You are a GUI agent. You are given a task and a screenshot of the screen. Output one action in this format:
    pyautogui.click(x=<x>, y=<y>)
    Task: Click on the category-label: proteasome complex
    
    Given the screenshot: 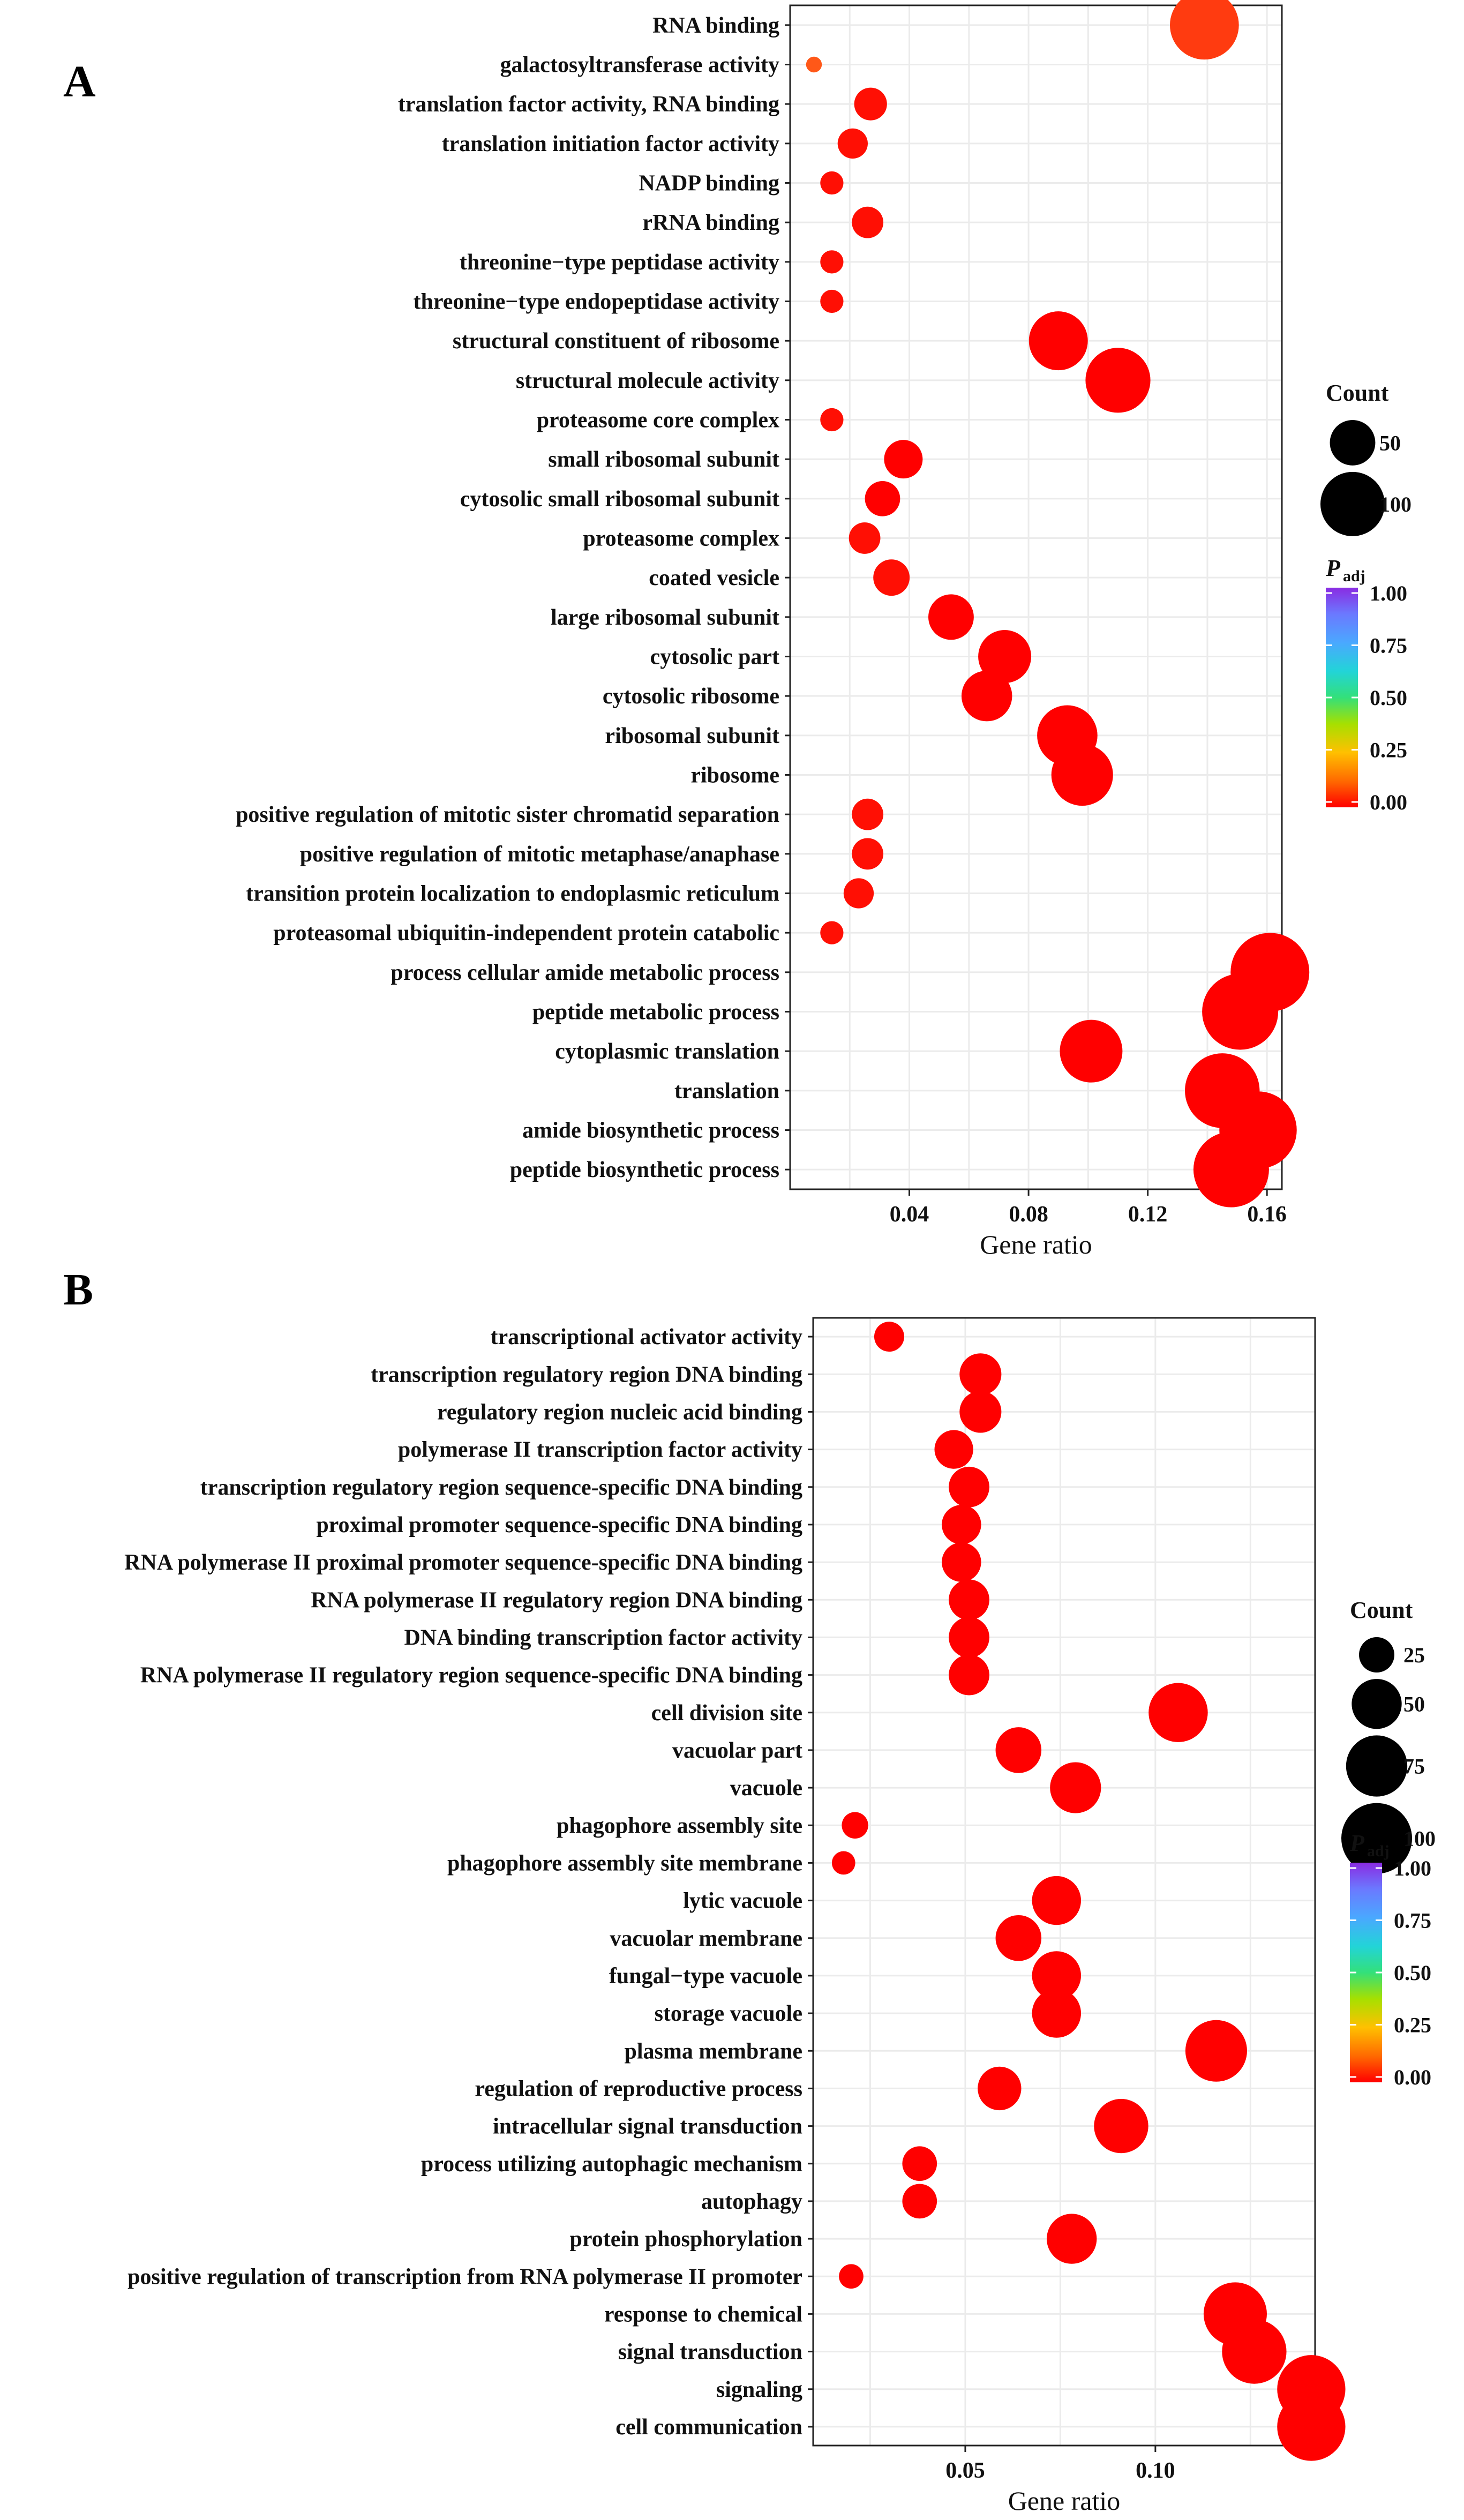 What is the action you would take?
    pyautogui.click(x=681, y=539)
    